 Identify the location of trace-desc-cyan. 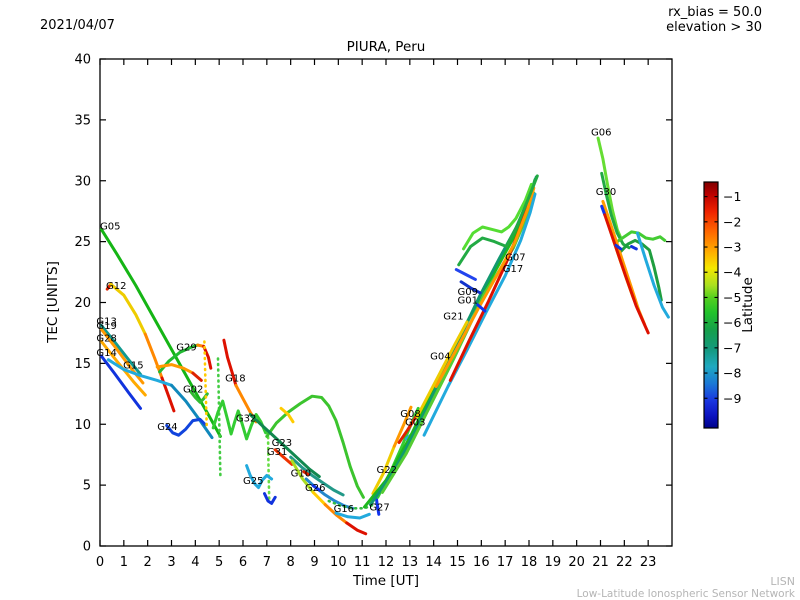
(652, 275).